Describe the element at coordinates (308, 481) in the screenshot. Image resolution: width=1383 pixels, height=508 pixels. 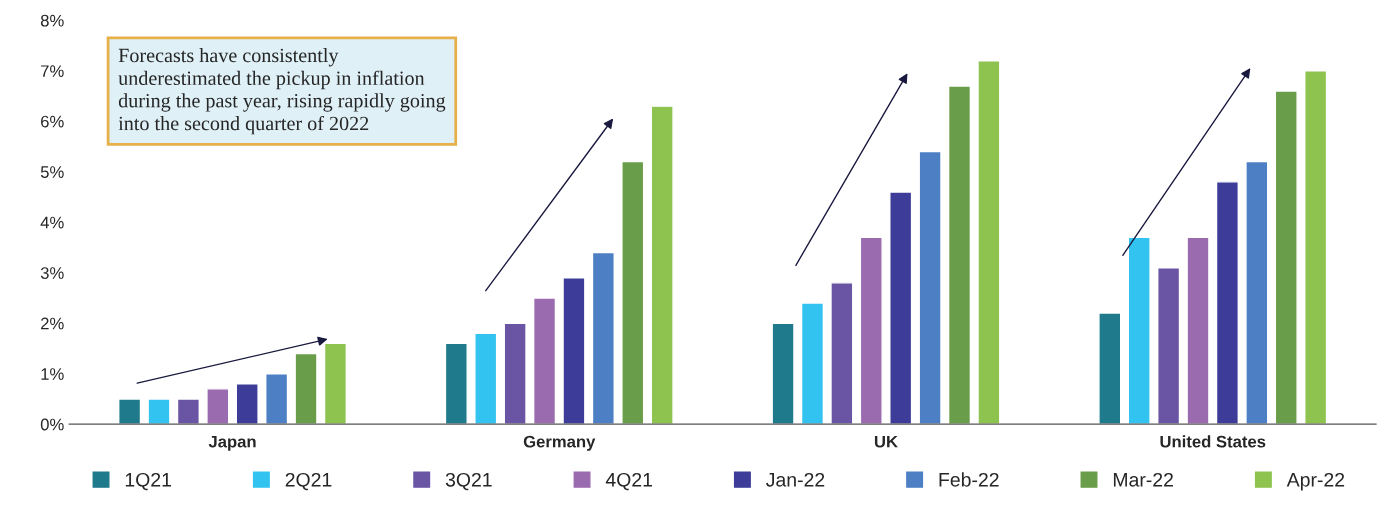
I see `legend-label: 2Q21` at that location.